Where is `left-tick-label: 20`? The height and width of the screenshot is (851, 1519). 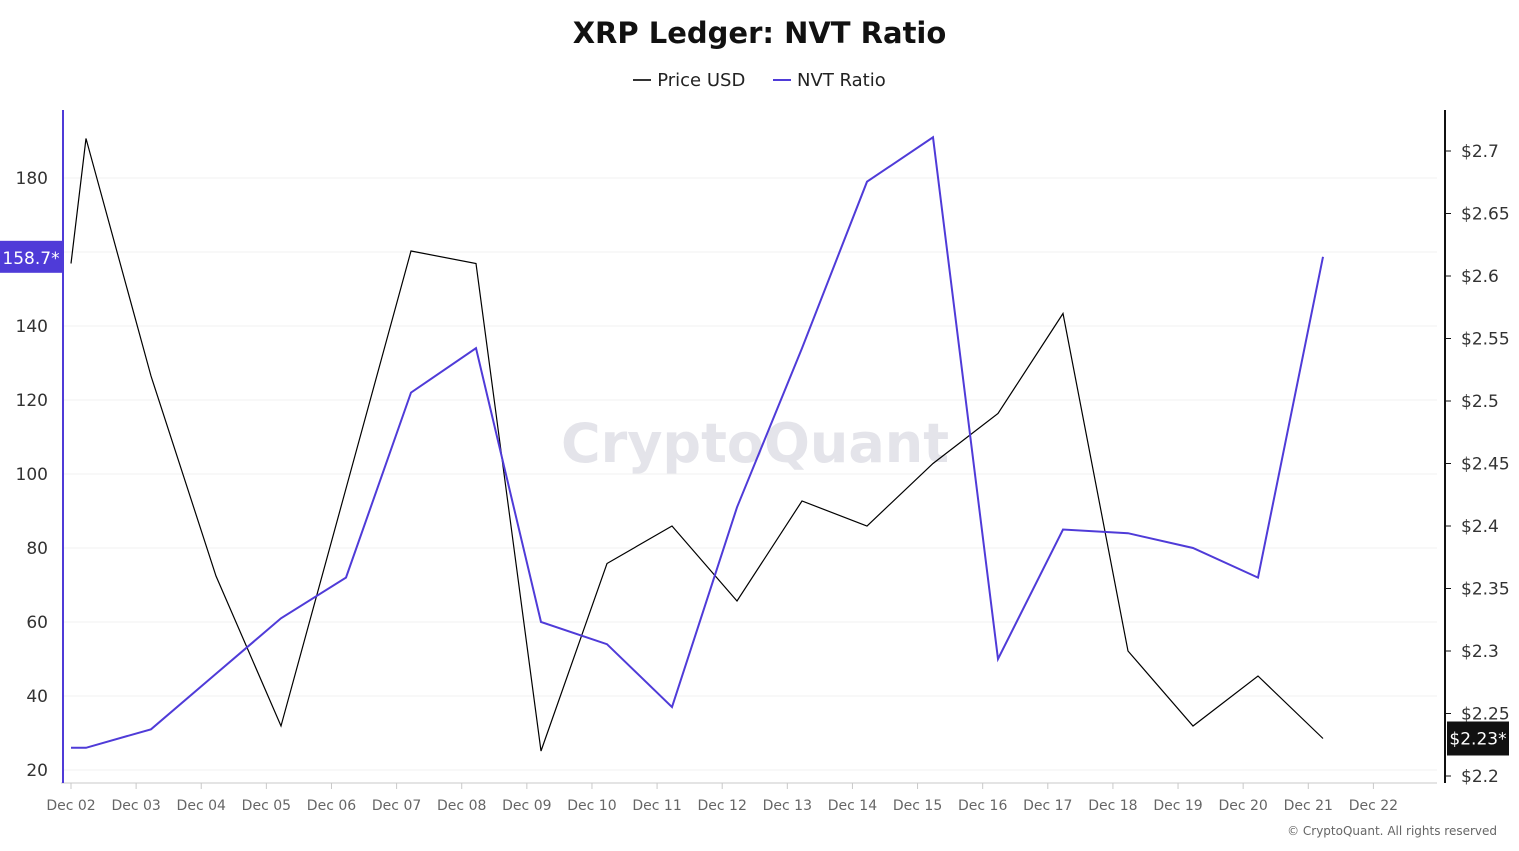
left-tick-label: 20 is located at coordinates (37, 771).